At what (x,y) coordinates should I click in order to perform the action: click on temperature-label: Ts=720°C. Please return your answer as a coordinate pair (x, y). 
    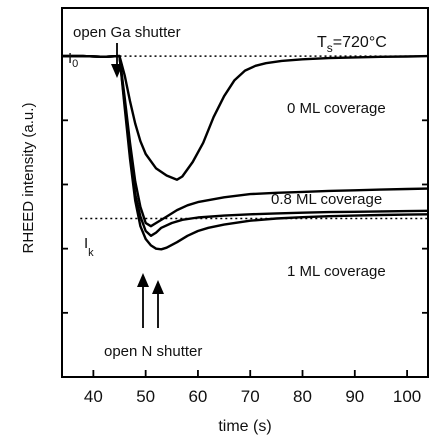
    Looking at the image, I should click on (352, 44).